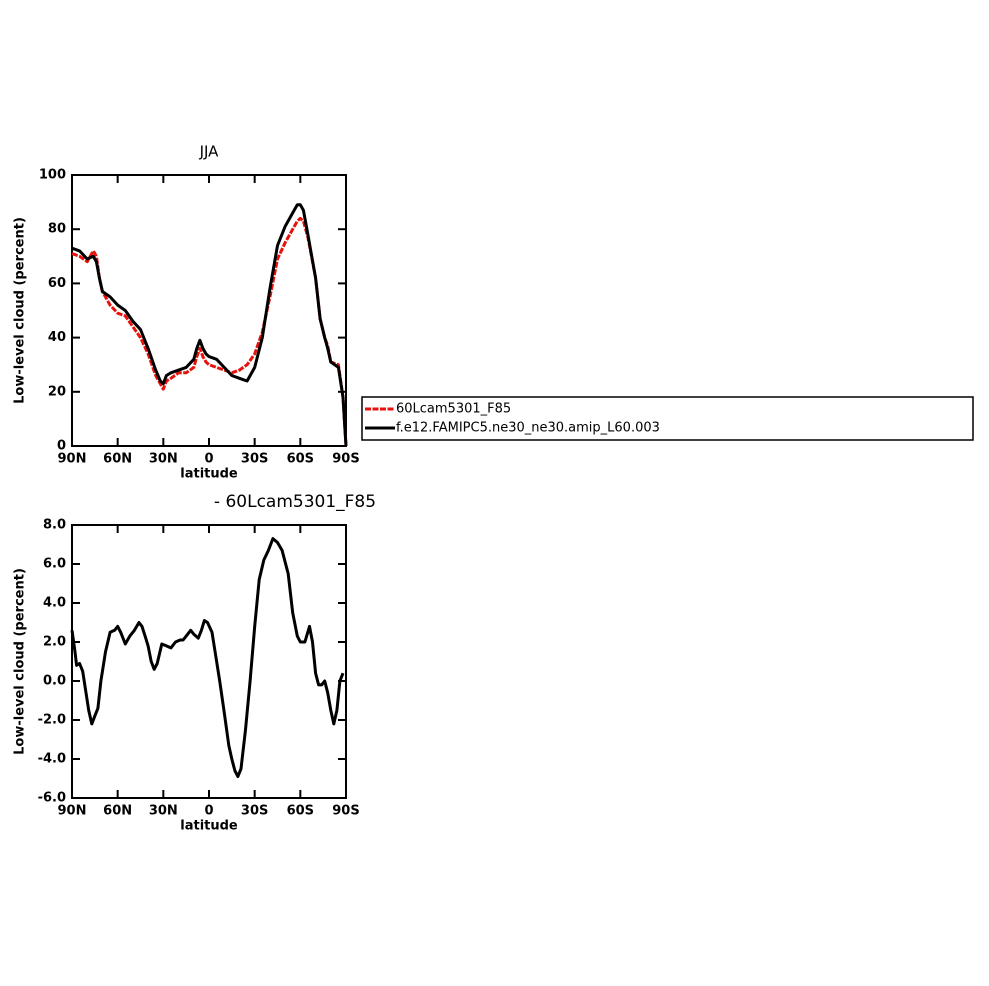 This screenshot has height=986, width=989. Describe the element at coordinates (61, 446) in the screenshot. I see `y-tick-label: 0` at that location.